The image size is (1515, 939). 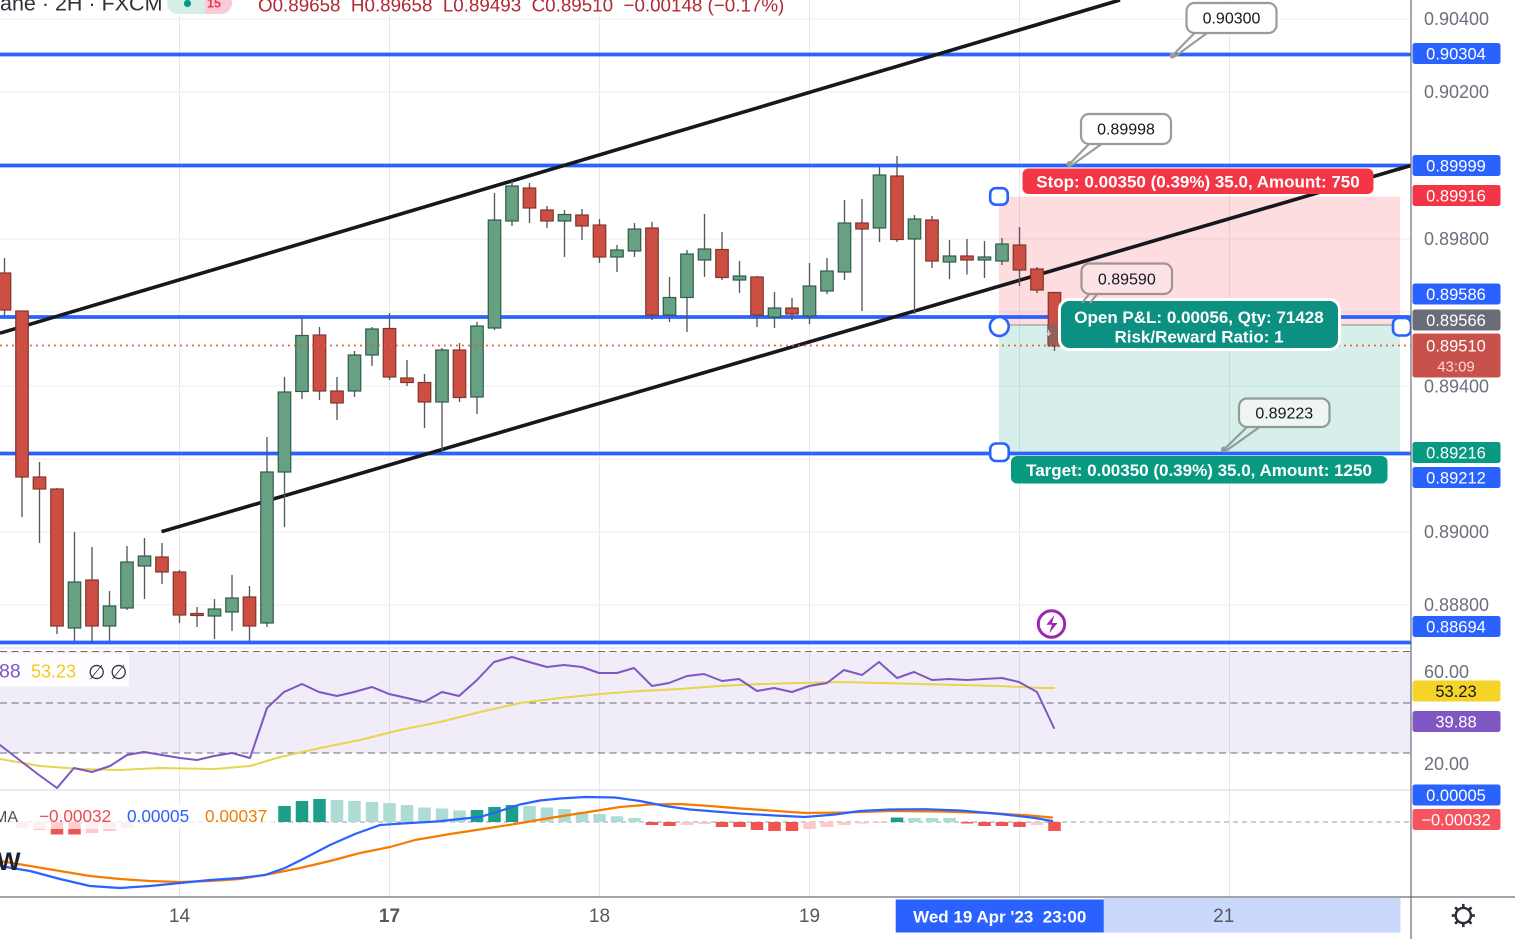 I want to click on svg-text: 0.89590, so click(x=1127, y=280).